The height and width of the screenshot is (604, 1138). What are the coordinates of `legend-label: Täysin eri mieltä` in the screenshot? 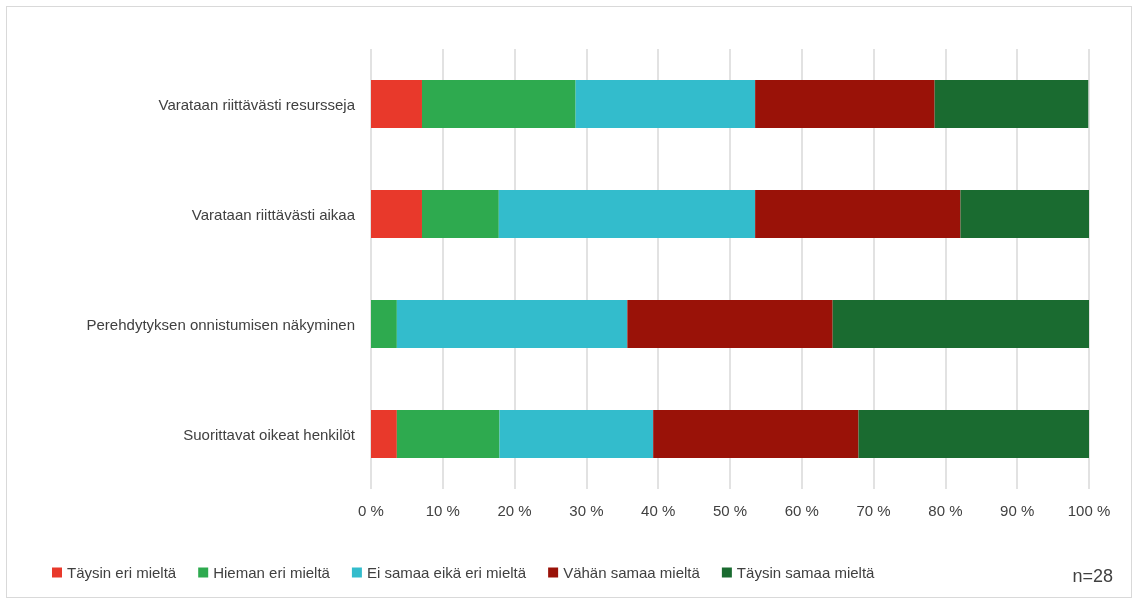 It's located at (122, 572).